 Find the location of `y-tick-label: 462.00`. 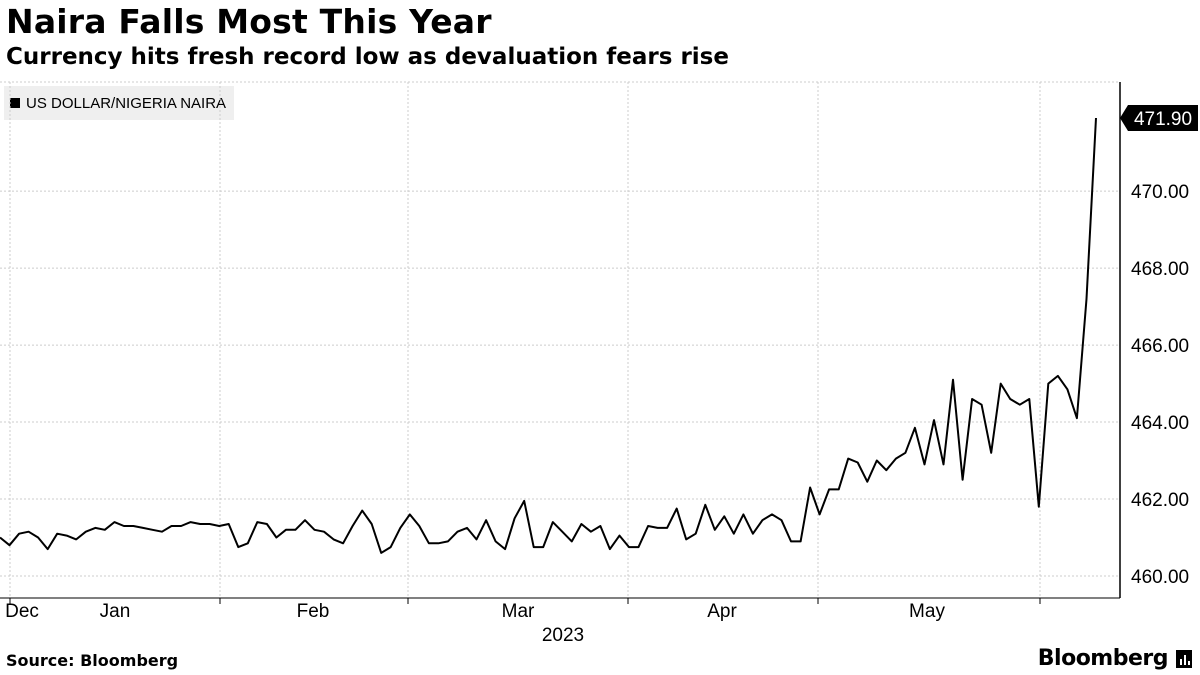

y-tick-label: 462.00 is located at coordinates (1160, 500).